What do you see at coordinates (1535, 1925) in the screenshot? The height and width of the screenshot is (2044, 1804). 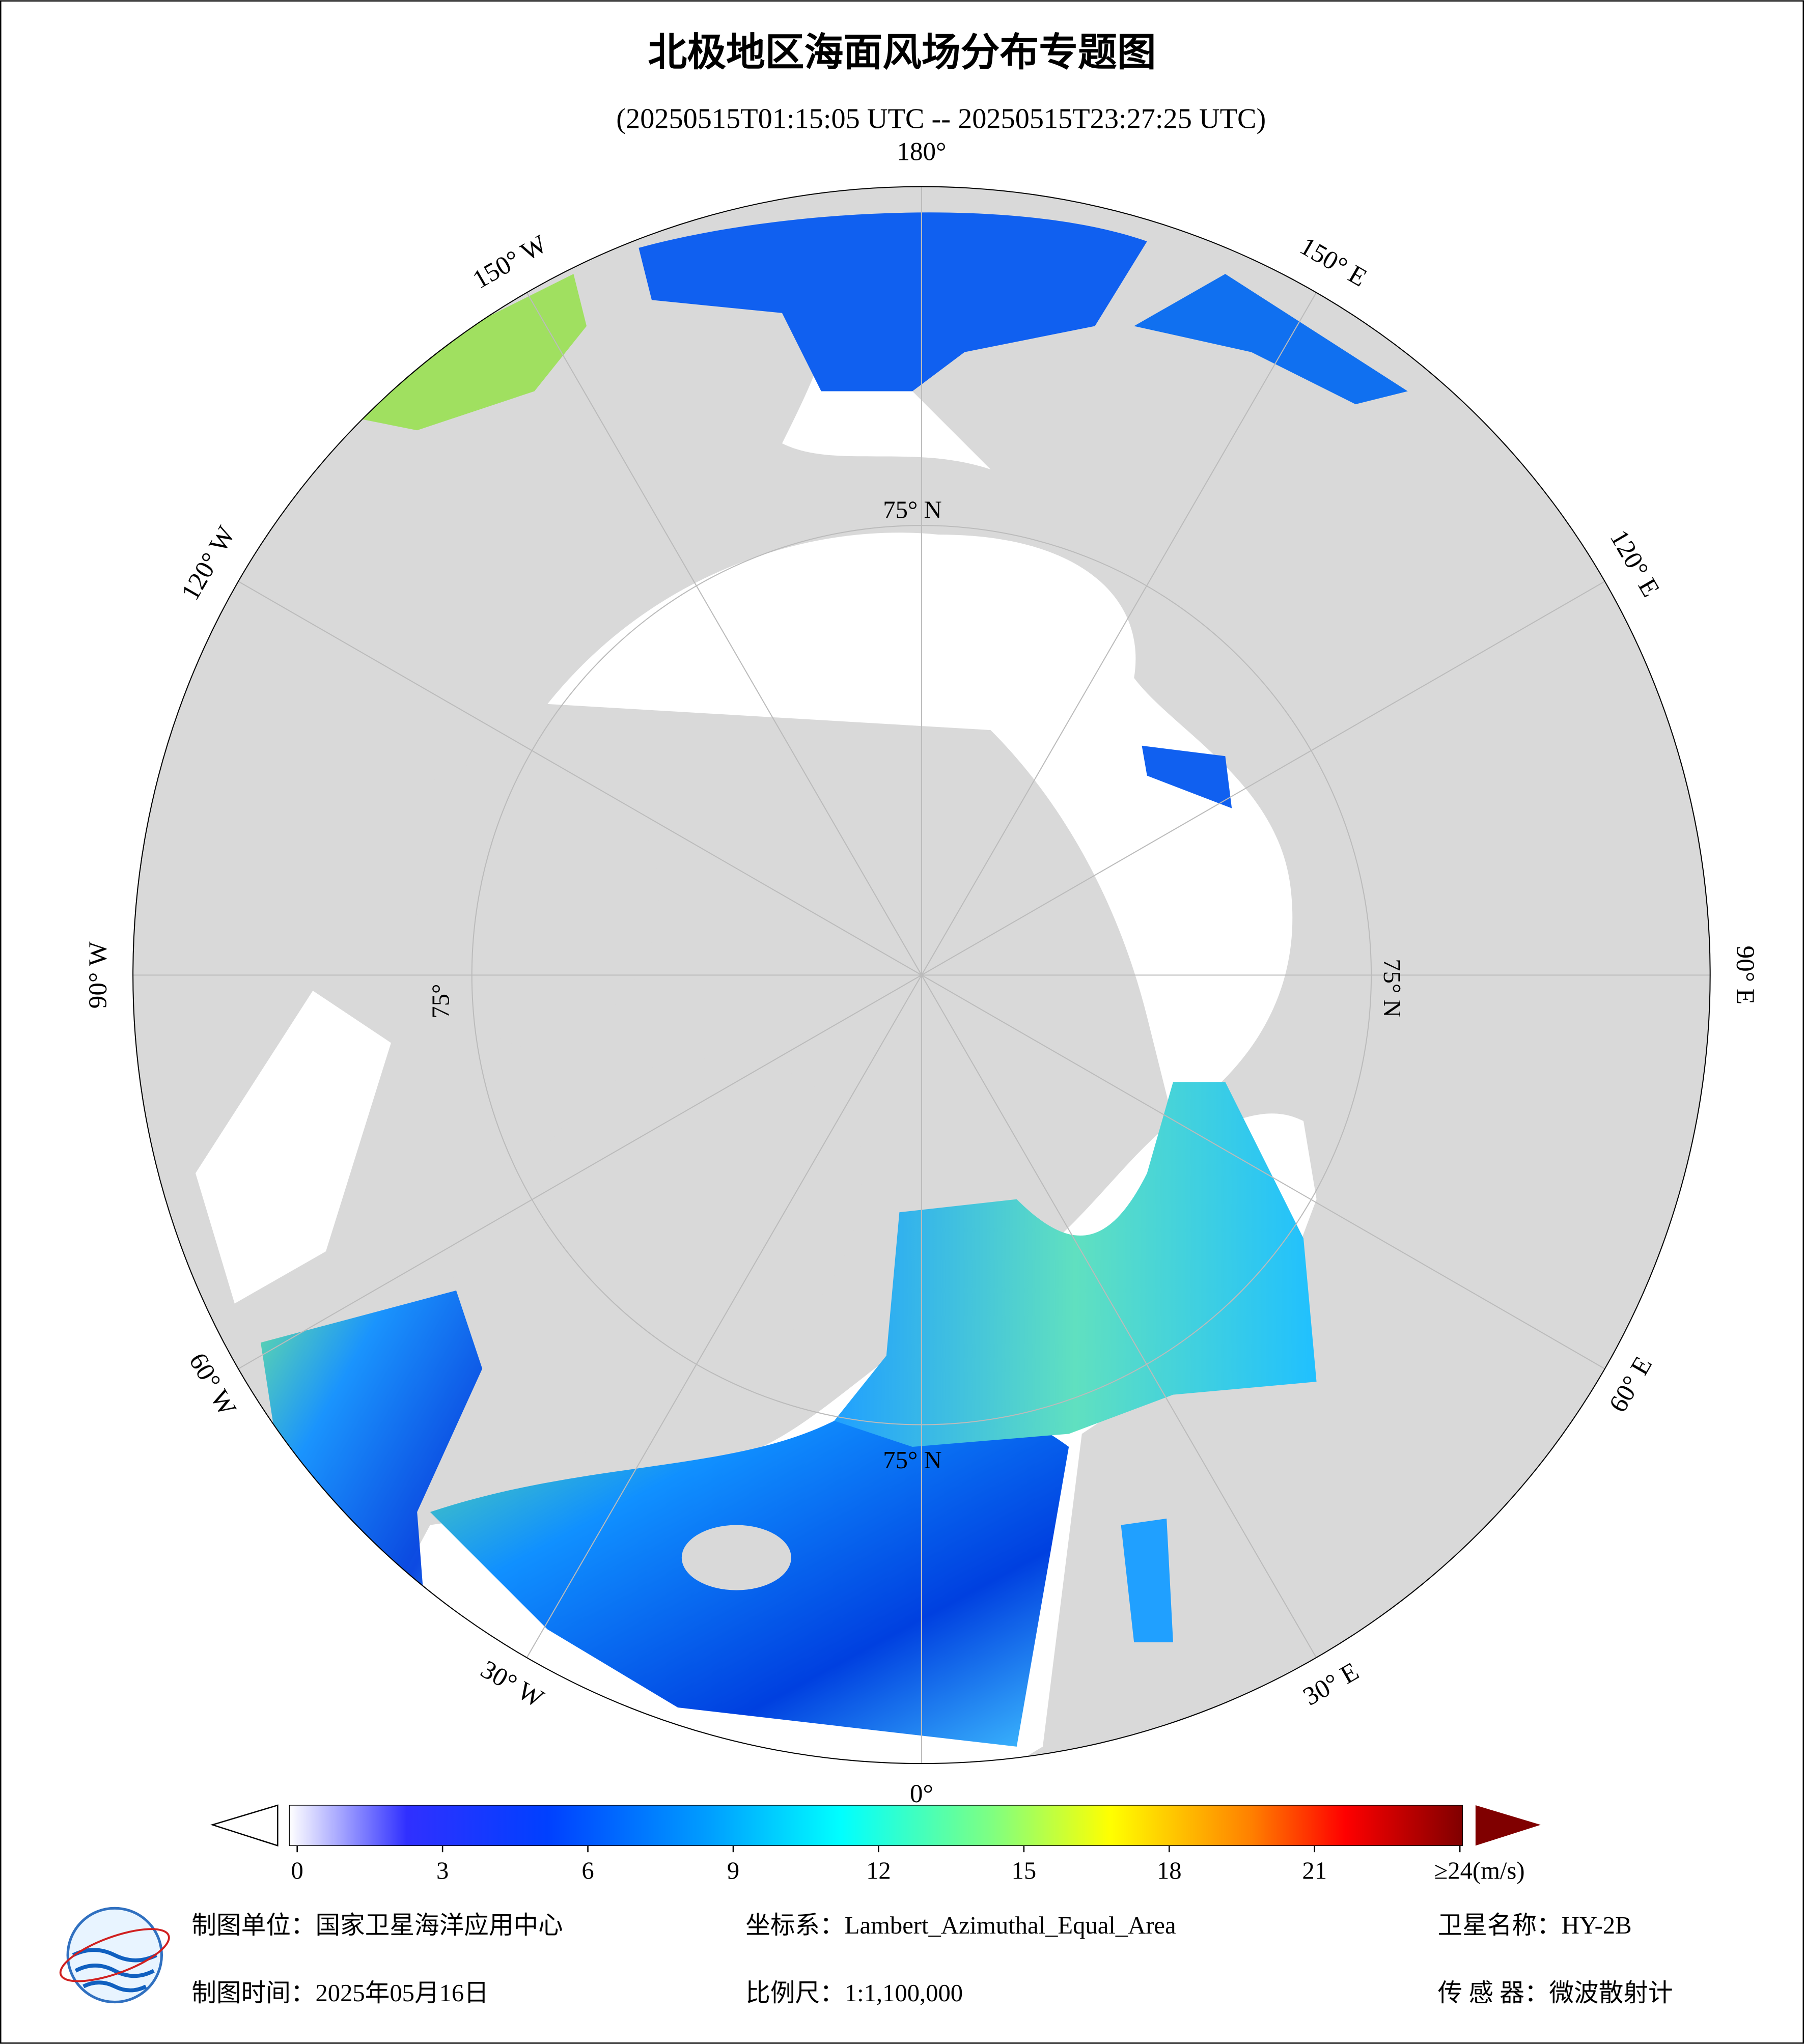 I see `footer-text: 卫星名称：HY-2B` at bounding box center [1535, 1925].